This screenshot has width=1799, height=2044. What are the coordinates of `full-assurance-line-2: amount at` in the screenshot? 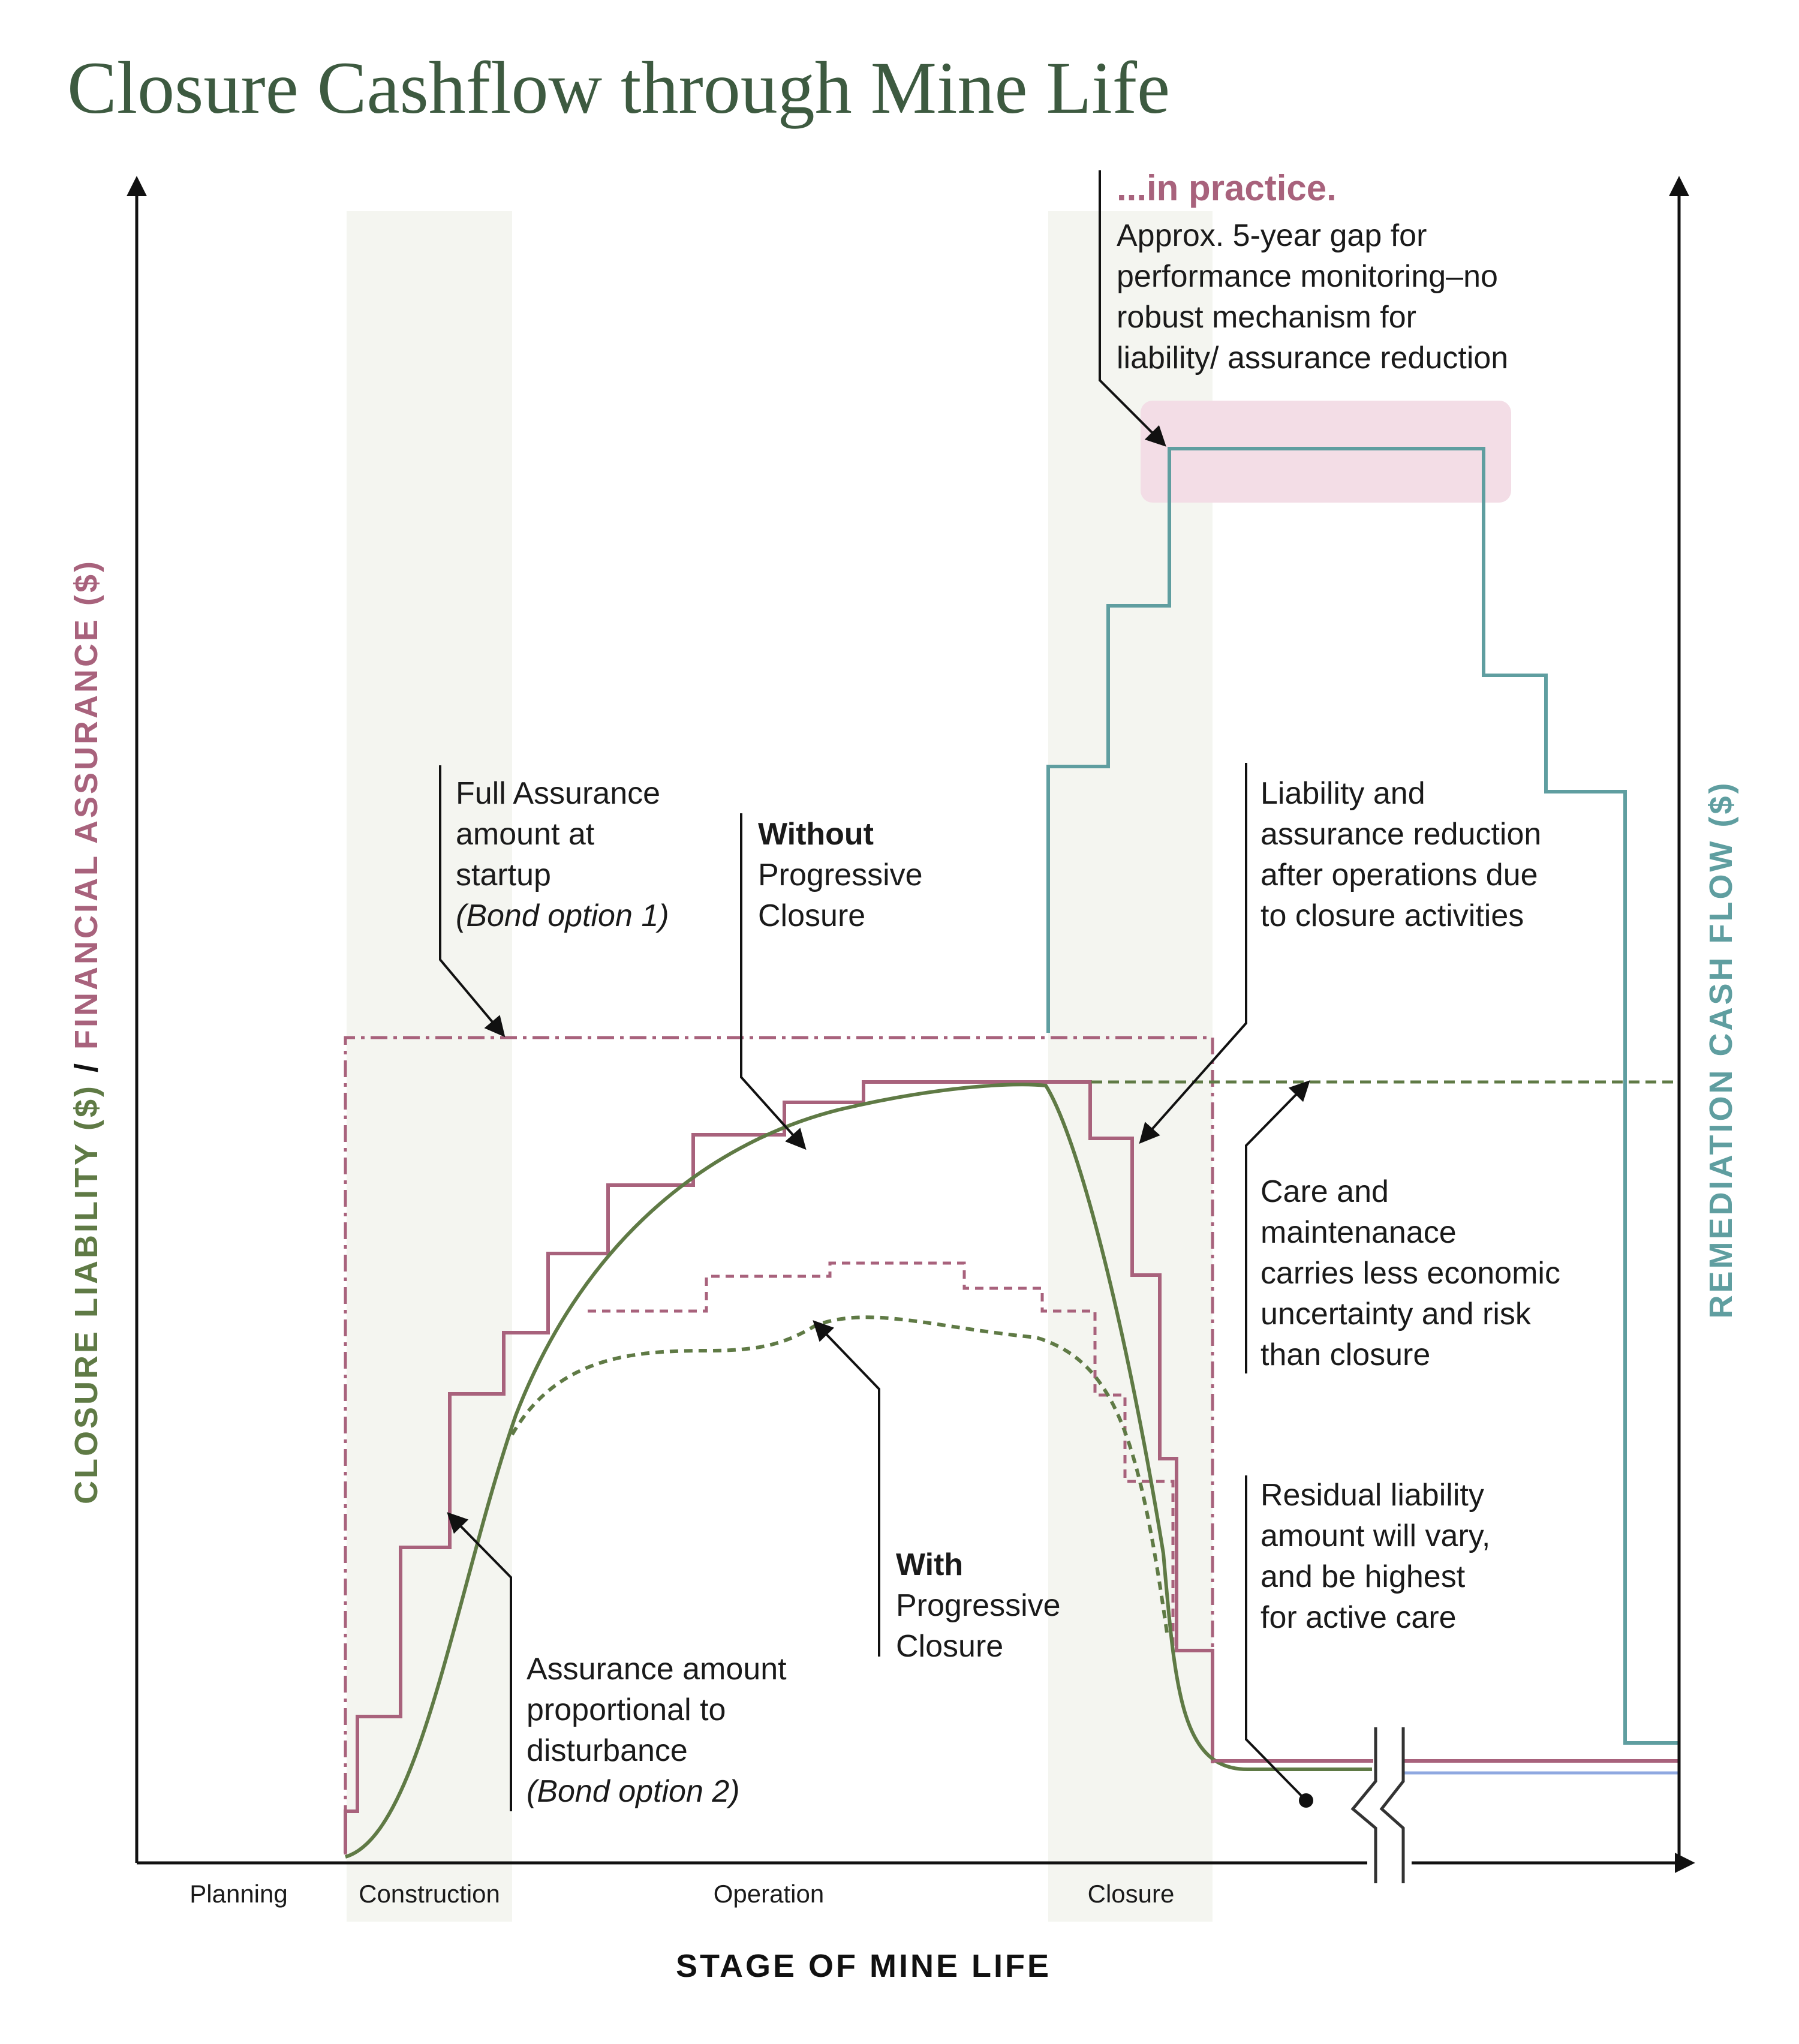 It's located at (525, 834).